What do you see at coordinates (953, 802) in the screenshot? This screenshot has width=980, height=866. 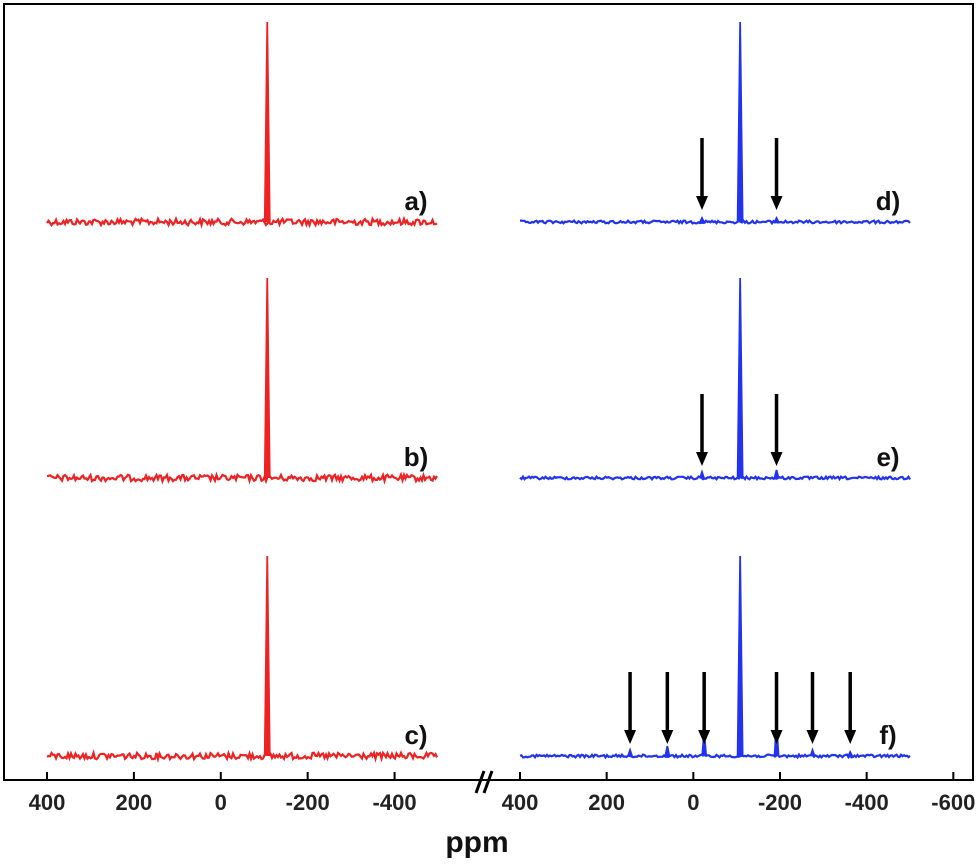 I see `x-tick-label: -600` at bounding box center [953, 802].